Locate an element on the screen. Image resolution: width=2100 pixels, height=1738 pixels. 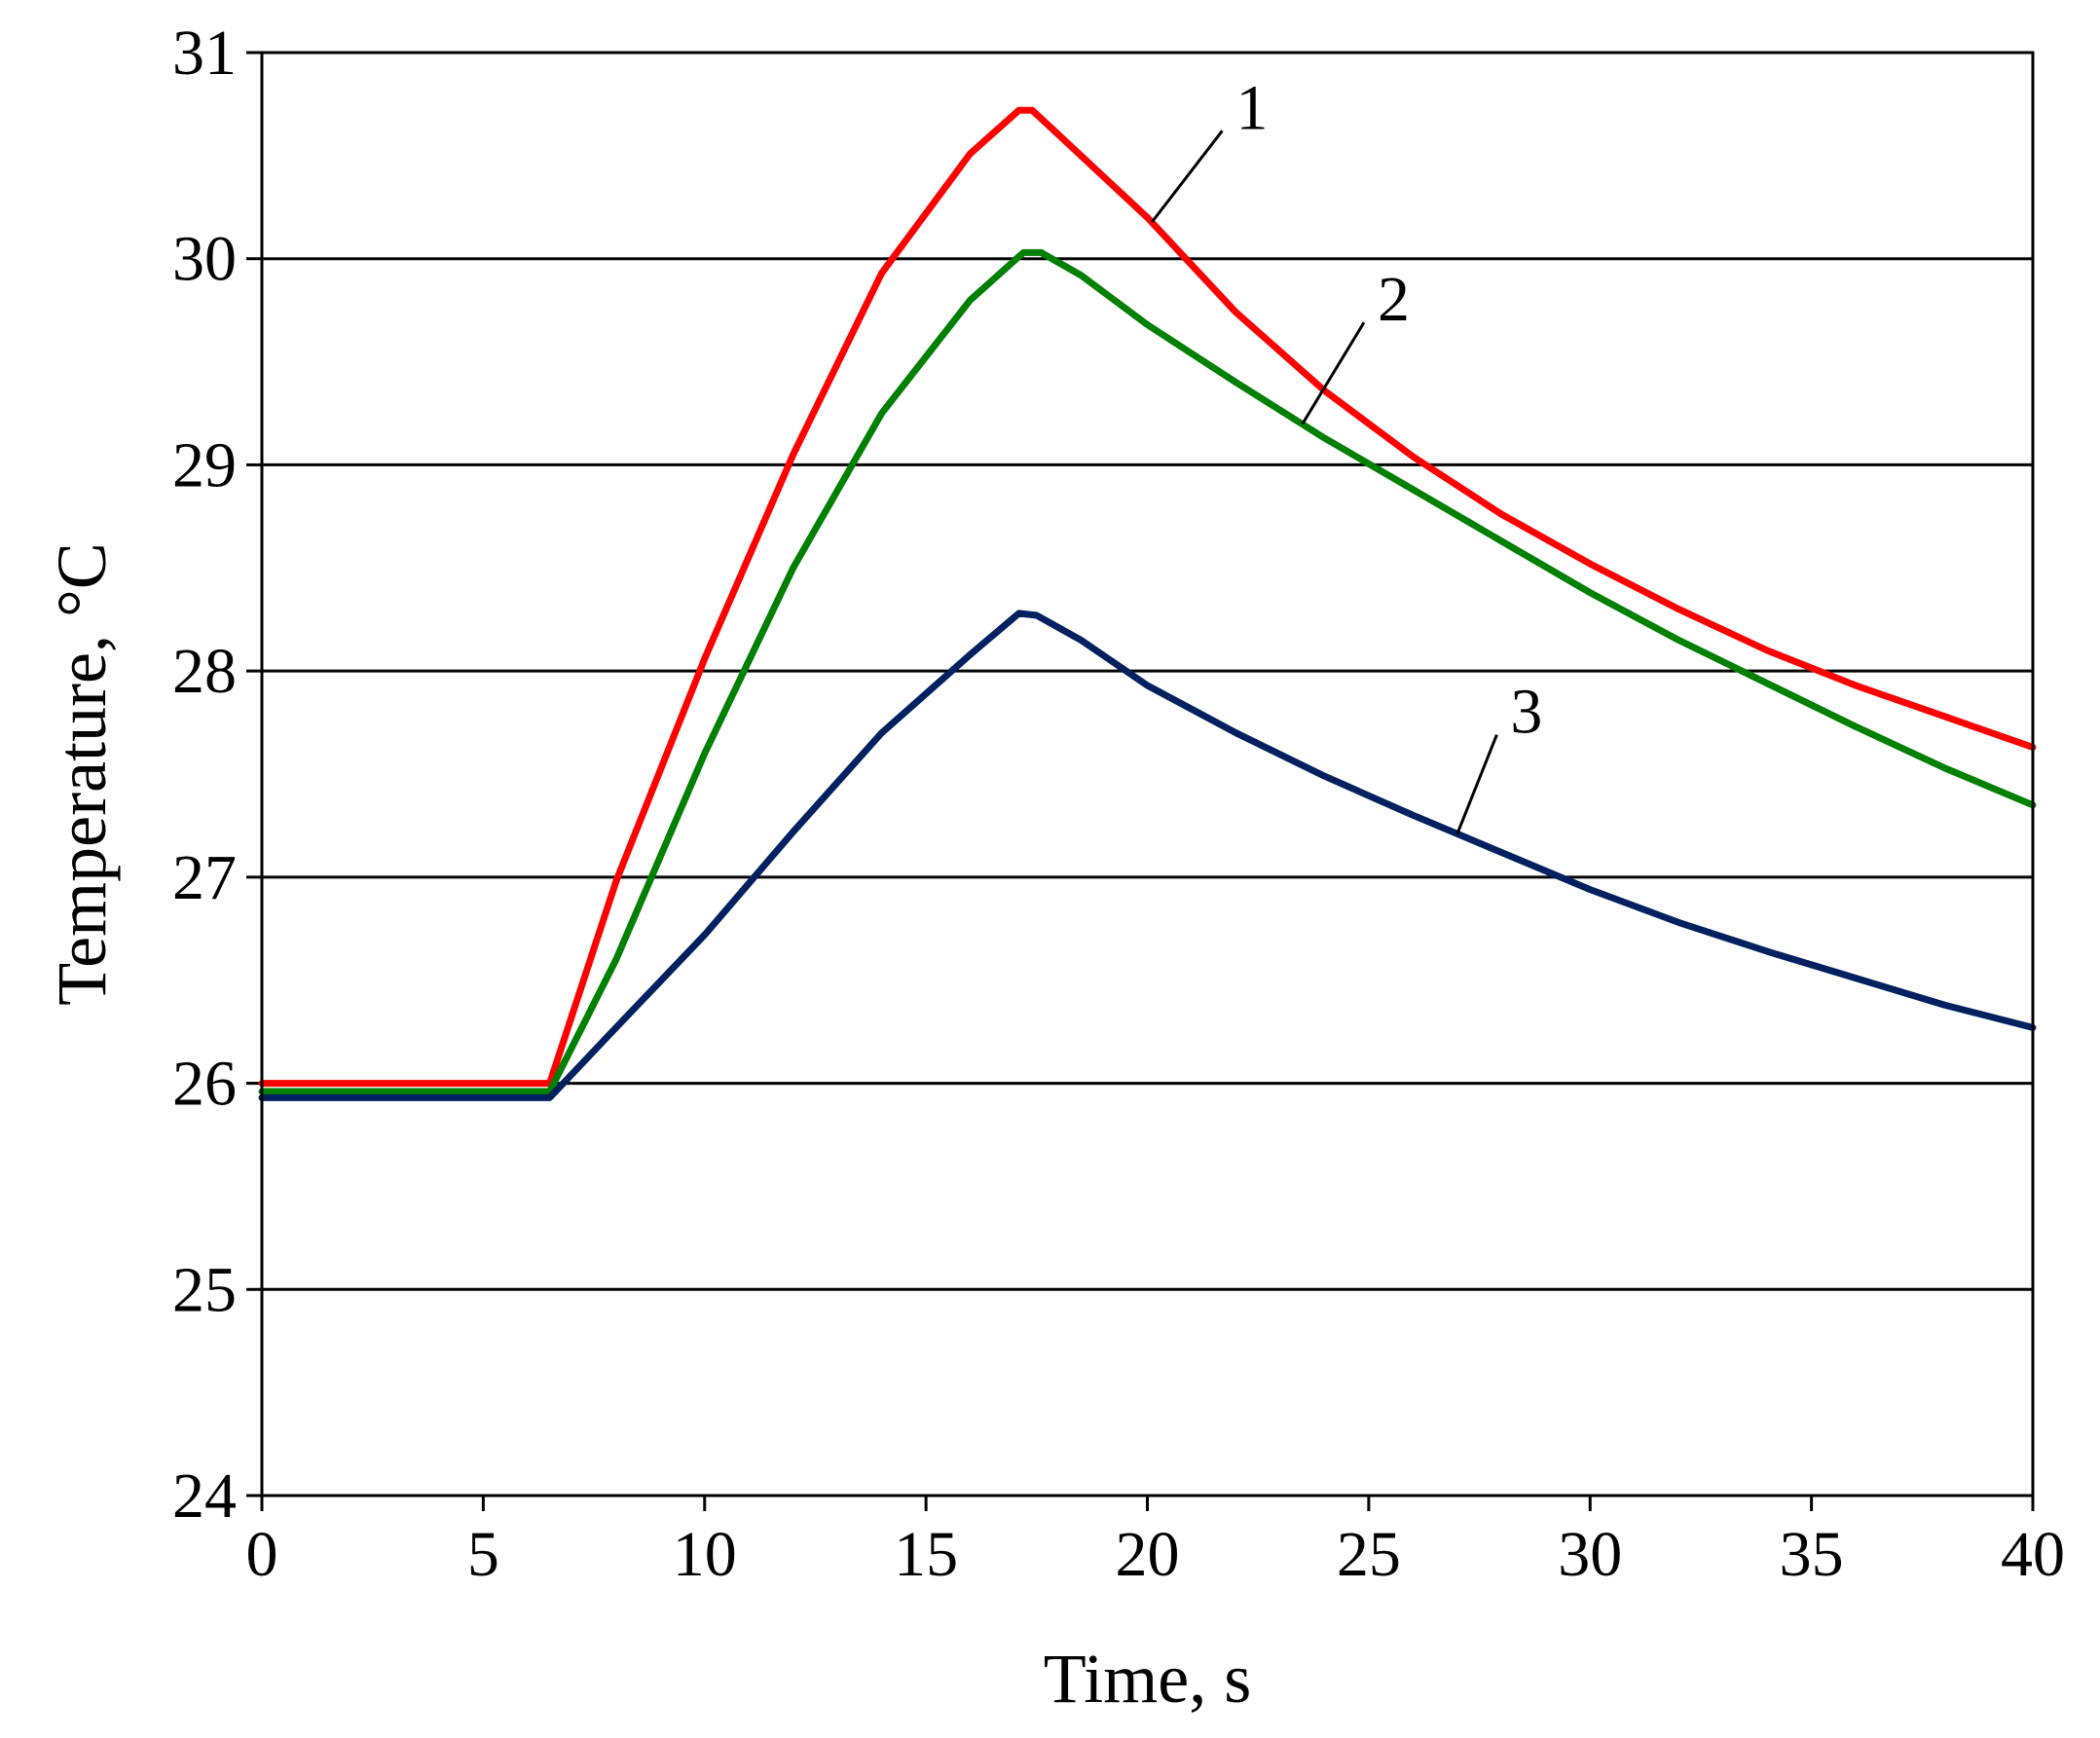
y-tick-label-28: 28 is located at coordinates (204, 671).